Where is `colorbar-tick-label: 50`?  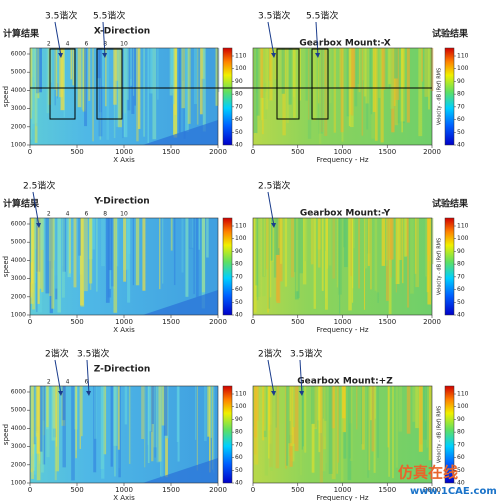
colorbar-tick-label: 50 is located at coordinates (239, 470).